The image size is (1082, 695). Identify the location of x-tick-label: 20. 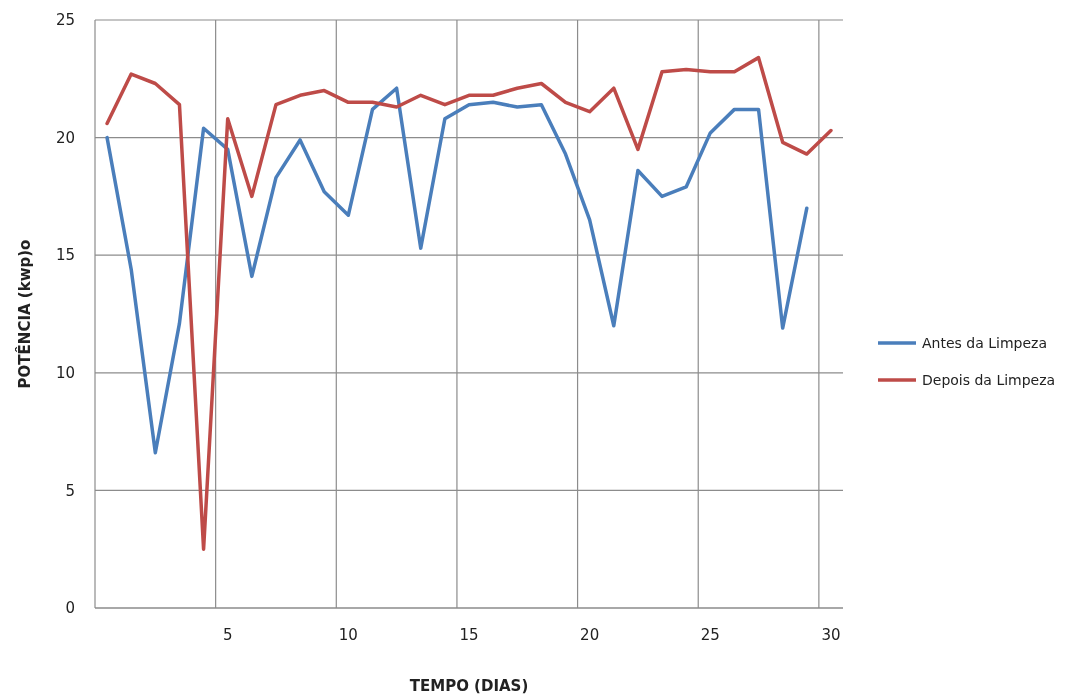
(590, 635).